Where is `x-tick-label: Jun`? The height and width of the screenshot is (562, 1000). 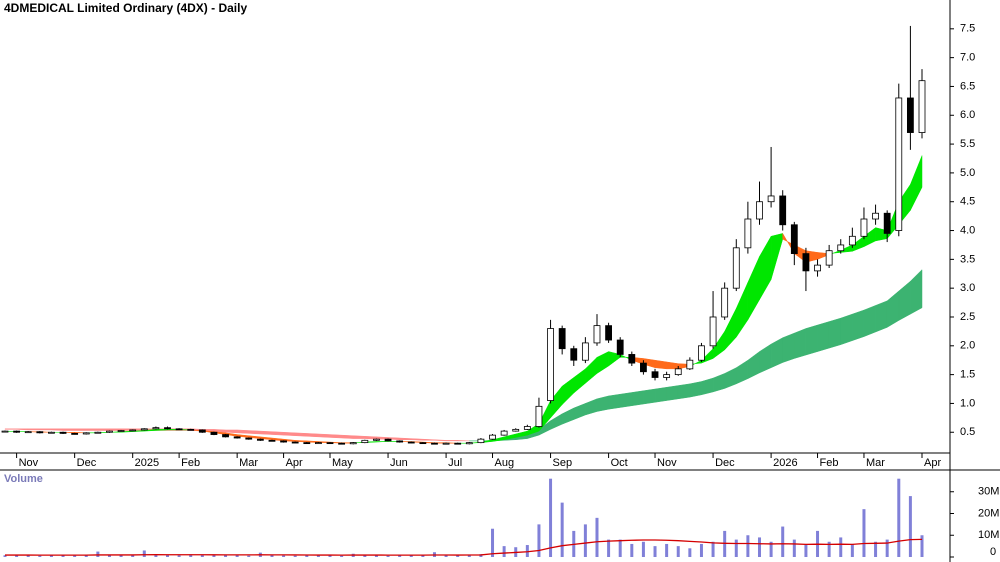
x-tick-label: Jun is located at coordinates (399, 463).